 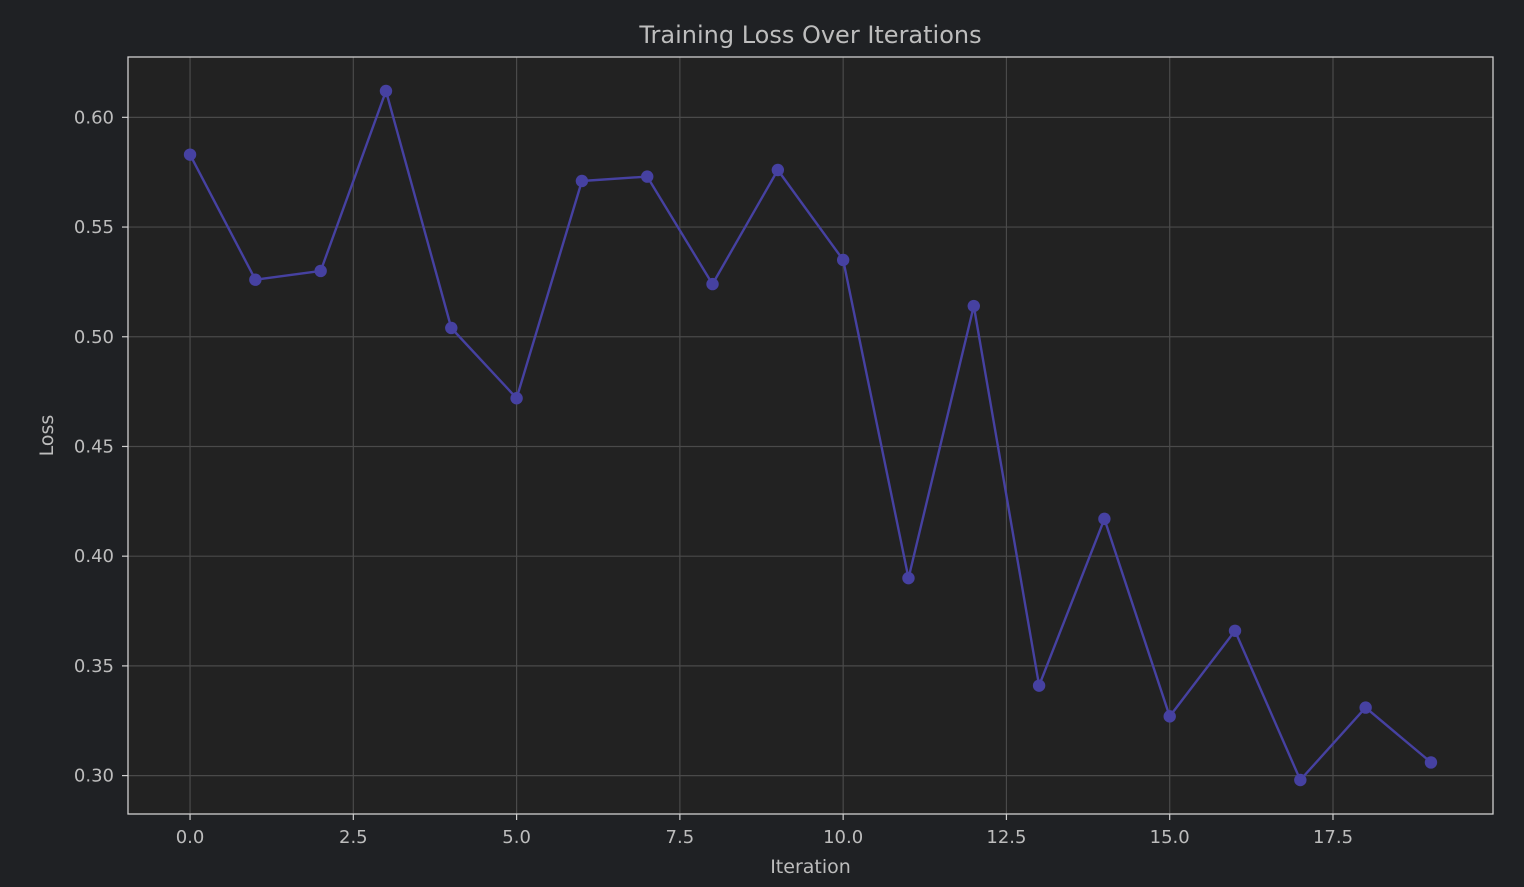 I want to click on y-tick-label: 0.50, so click(x=94, y=337).